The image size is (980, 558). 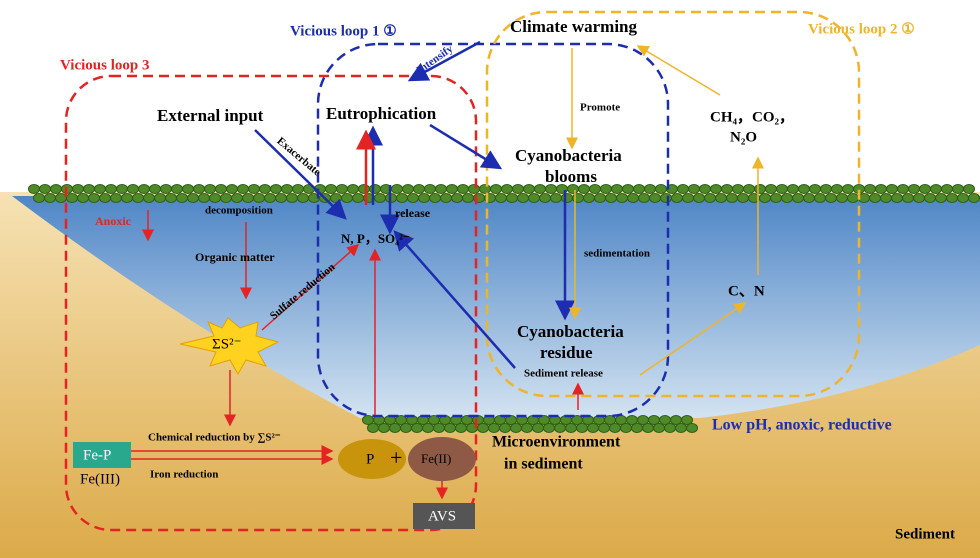 I want to click on node: External input, so click(x=210, y=115).